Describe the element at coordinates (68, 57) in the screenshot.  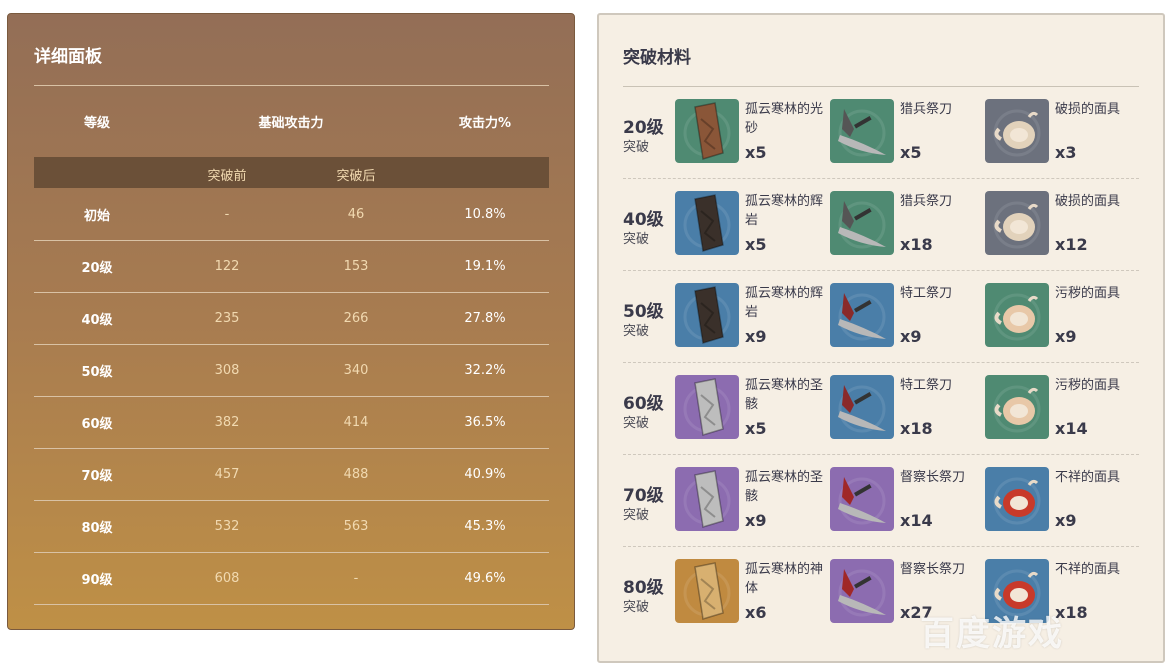
I see `detail-panel-title: 详细面板` at that location.